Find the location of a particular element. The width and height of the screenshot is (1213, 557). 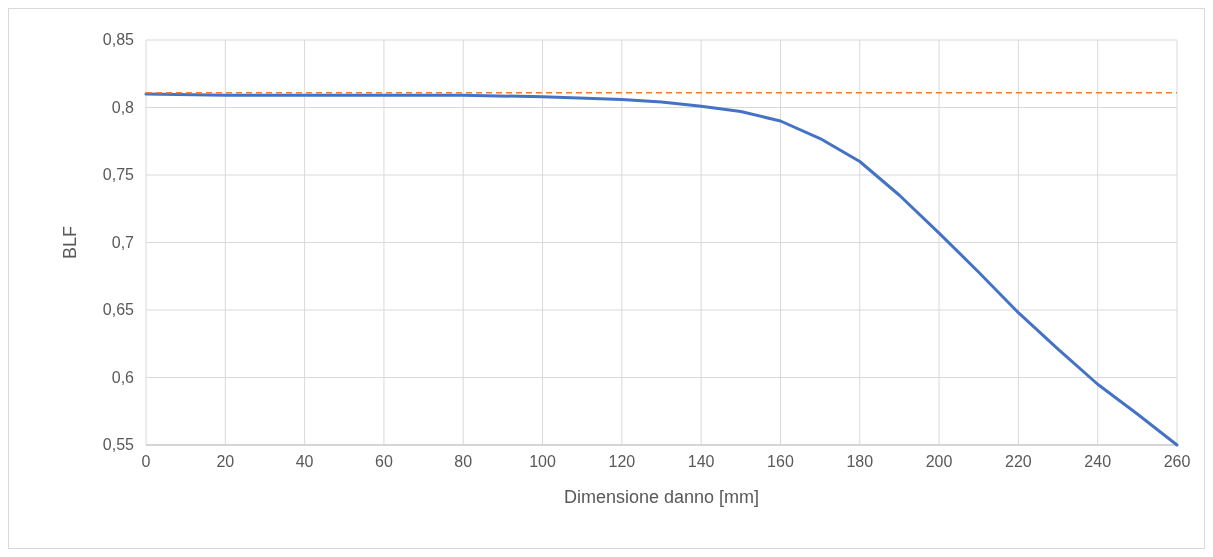

x-tick-label: 240 is located at coordinates (1098, 461).